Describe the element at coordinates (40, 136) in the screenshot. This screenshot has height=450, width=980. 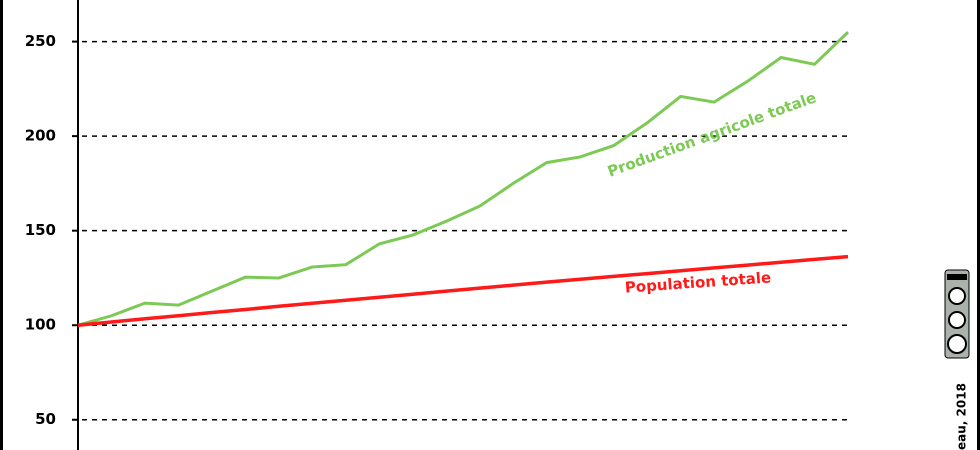
I see `y-tick-label: 200` at that location.